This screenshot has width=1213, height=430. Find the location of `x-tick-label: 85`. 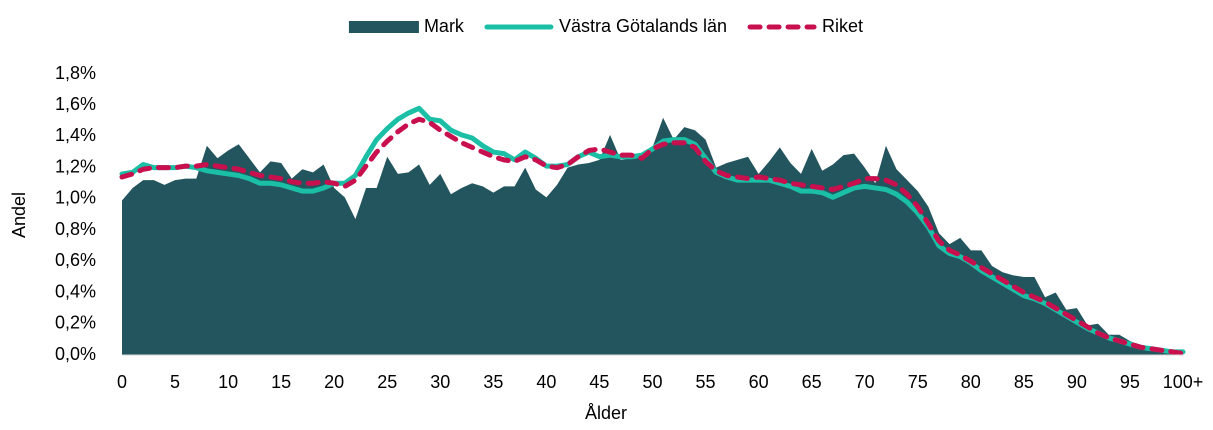

x-tick-label: 85 is located at coordinates (1024, 382).